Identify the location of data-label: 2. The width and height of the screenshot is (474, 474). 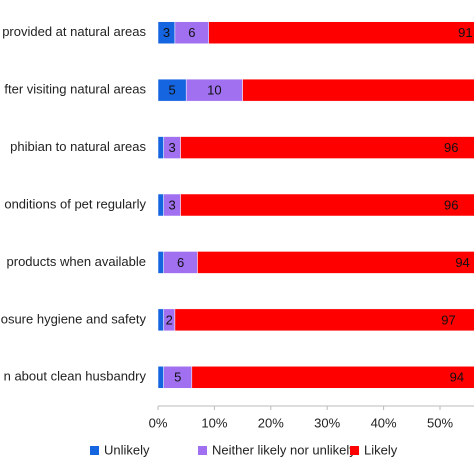
(169, 319).